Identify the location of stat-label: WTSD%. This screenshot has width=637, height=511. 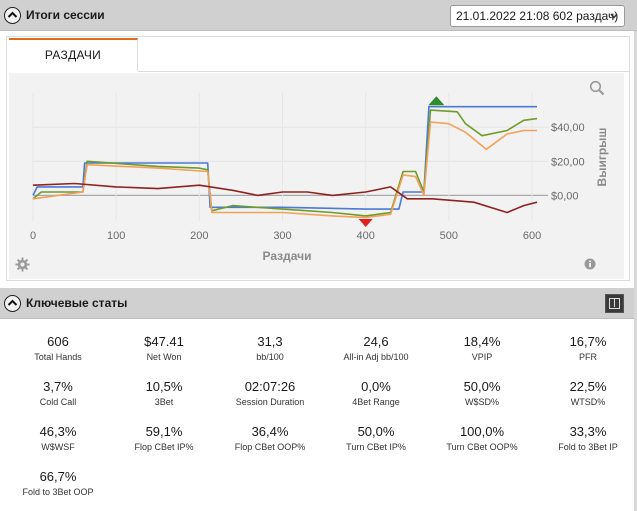
(588, 402).